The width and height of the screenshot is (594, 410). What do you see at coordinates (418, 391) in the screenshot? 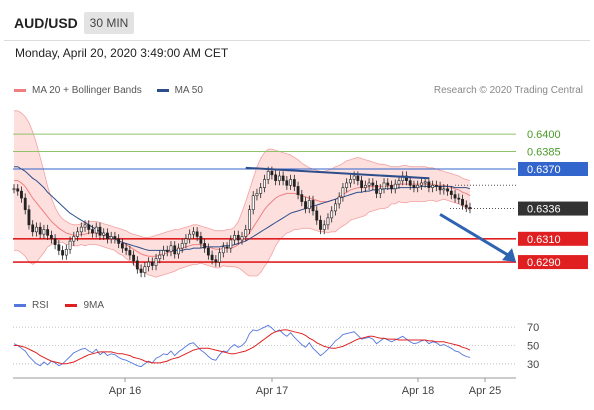
I see `time-tick-label: Apr 18` at bounding box center [418, 391].